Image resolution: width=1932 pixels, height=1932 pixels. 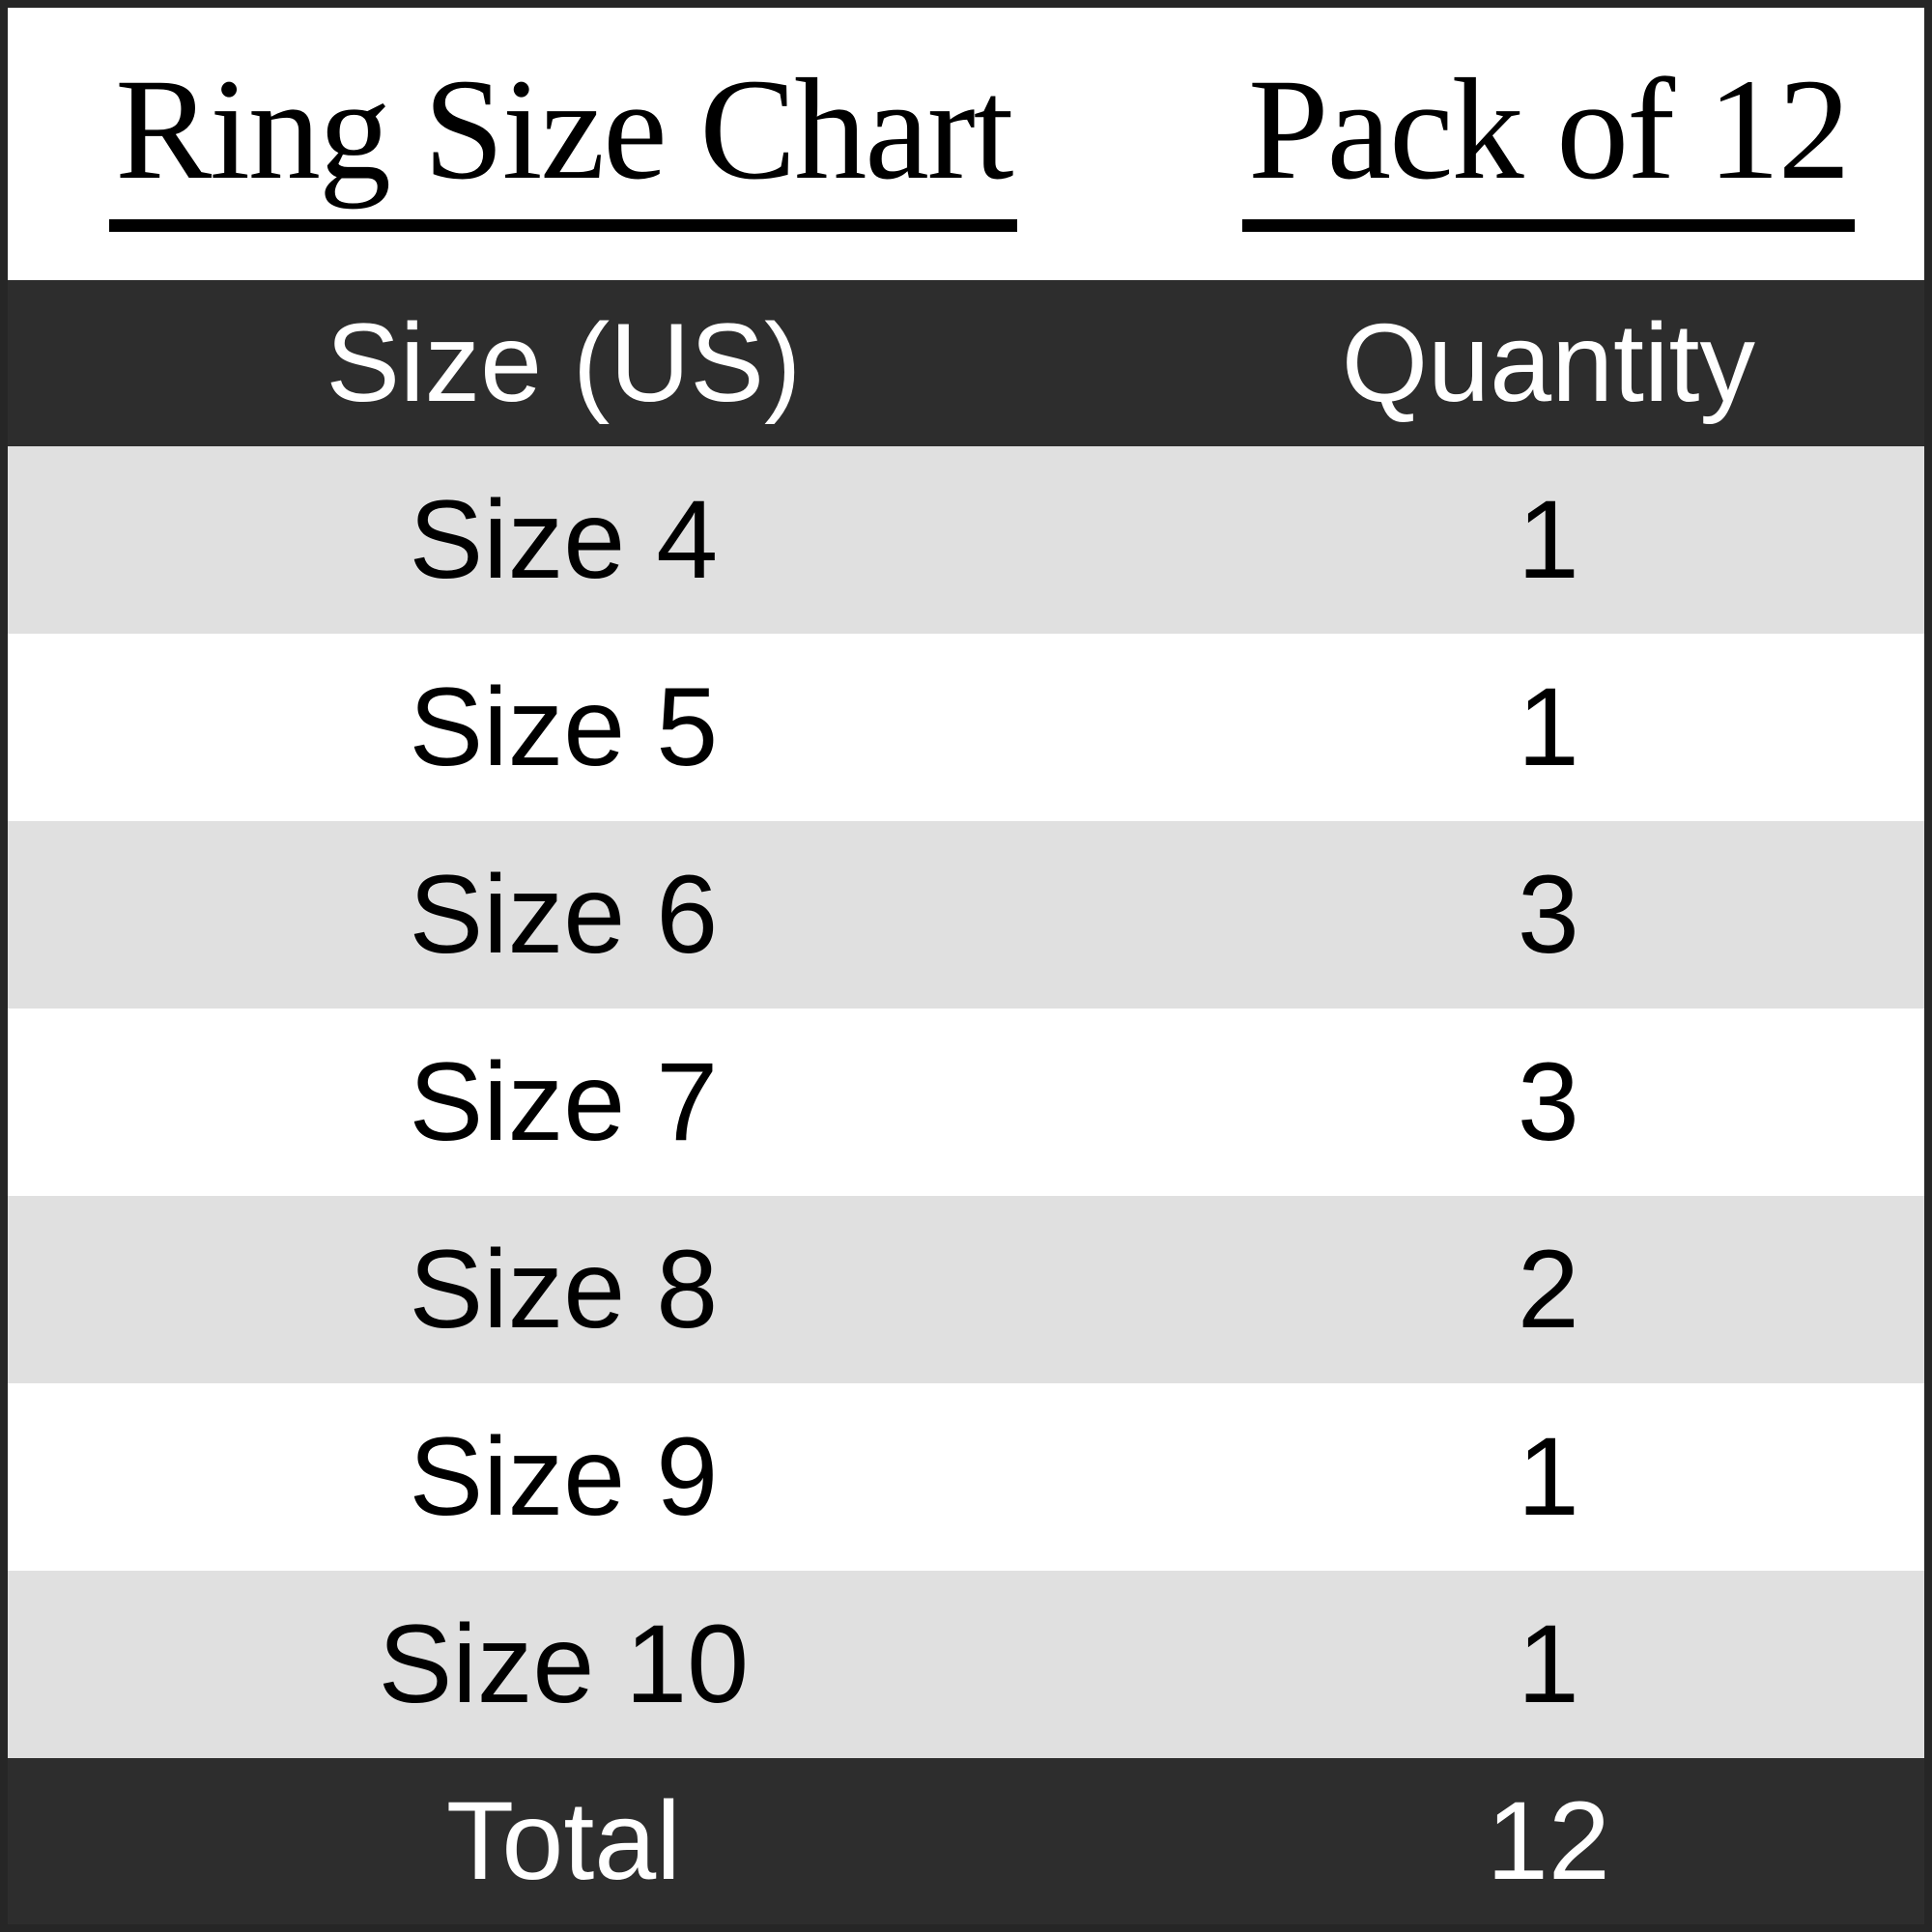 I want to click on left-title-cell: Ring Size Chart, so click(x=564, y=144).